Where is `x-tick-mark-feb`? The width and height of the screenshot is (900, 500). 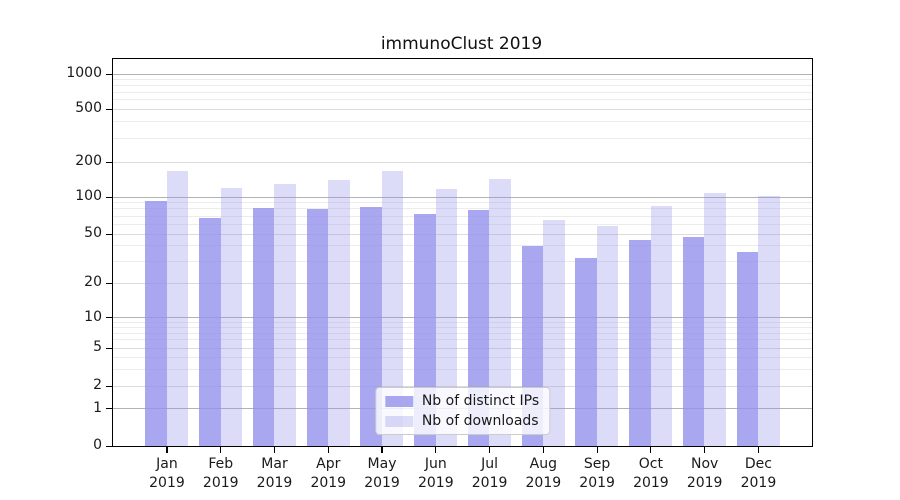
x-tick-mark-feb is located at coordinates (221, 449).